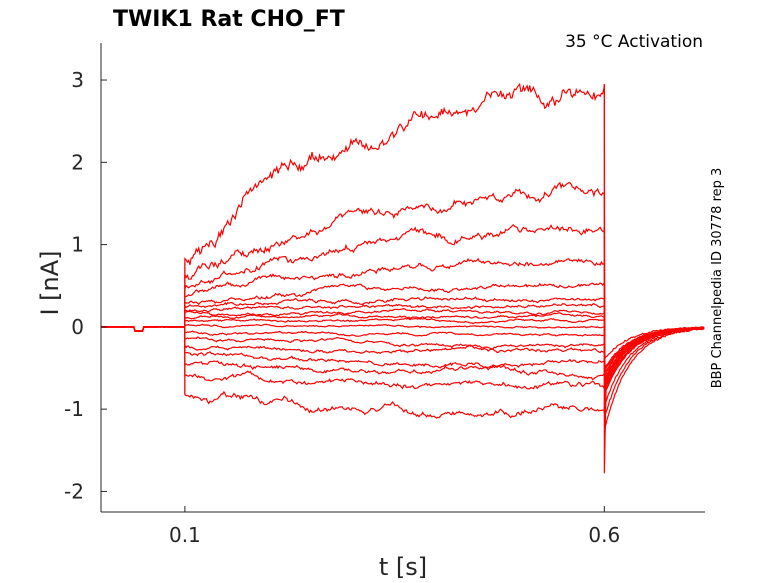 Image resolution: width=778 pixels, height=583 pixels. Describe the element at coordinates (717, 278) in the screenshot. I see `channelpedia-id-label: BBP Channelpedia ID 30778 rep 3` at that location.